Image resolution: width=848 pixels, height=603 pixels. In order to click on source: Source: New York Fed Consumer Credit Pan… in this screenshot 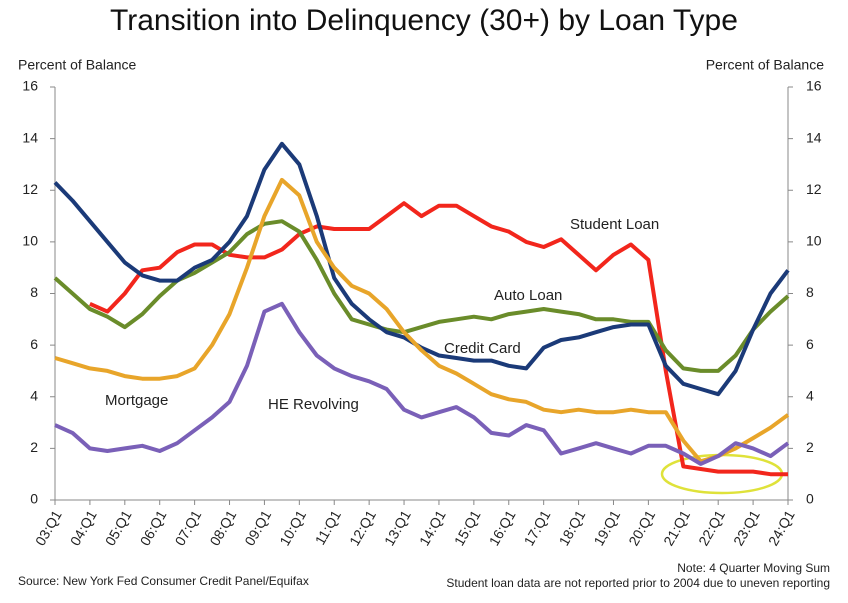, I will do `click(163, 581)`.